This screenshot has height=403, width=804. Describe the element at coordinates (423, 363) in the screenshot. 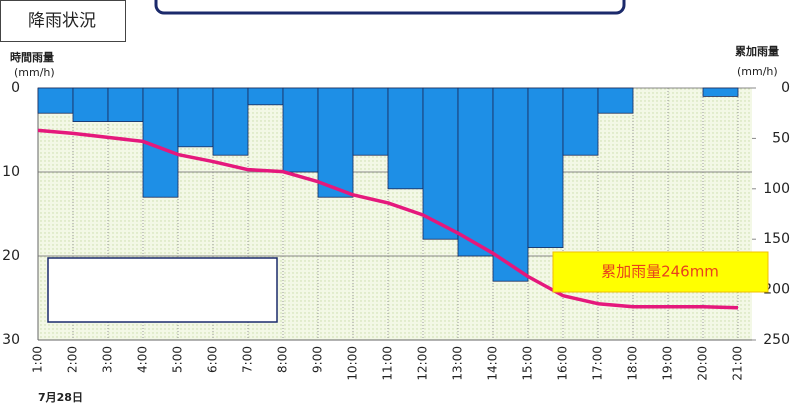

I see `x-tick-label: 12:00` at that location.